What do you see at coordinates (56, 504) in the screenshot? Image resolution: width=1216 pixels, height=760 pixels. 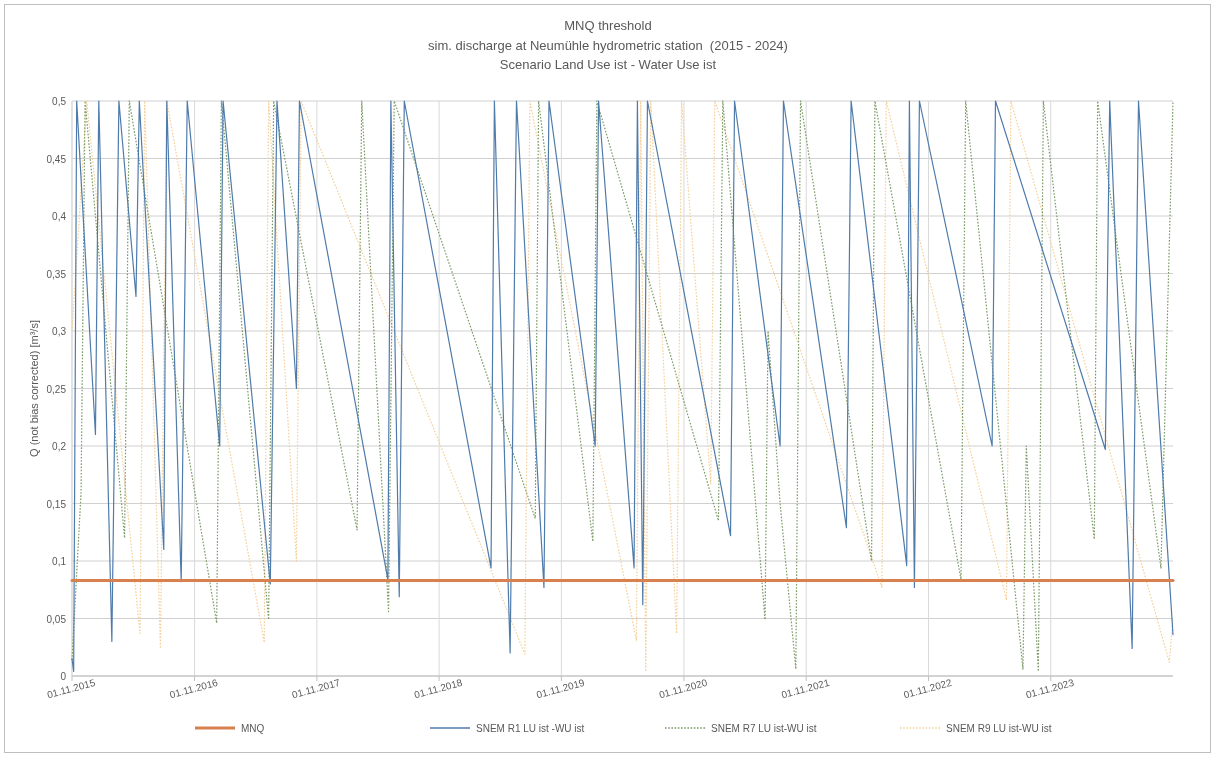 I see `y-tick-label: 0,15` at bounding box center [56, 504].